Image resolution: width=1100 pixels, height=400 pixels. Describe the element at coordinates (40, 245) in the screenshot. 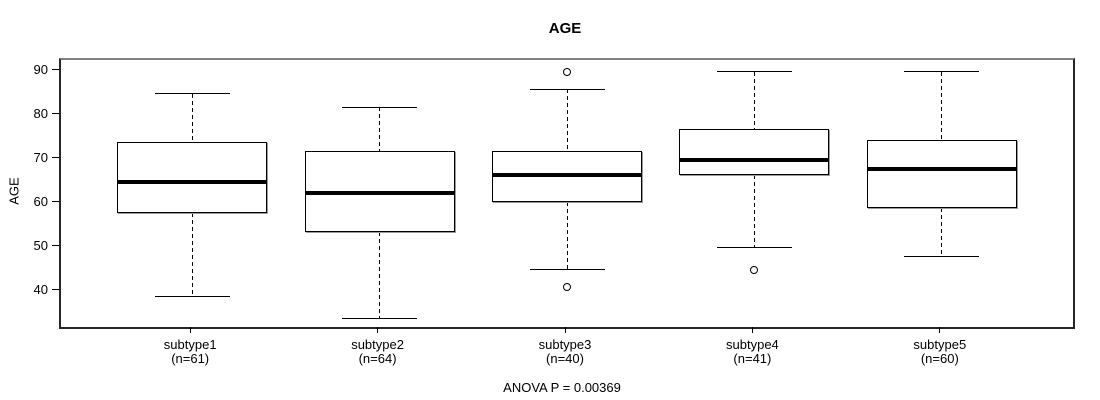

I see `y-axis-tick-label-50: 50` at that location.